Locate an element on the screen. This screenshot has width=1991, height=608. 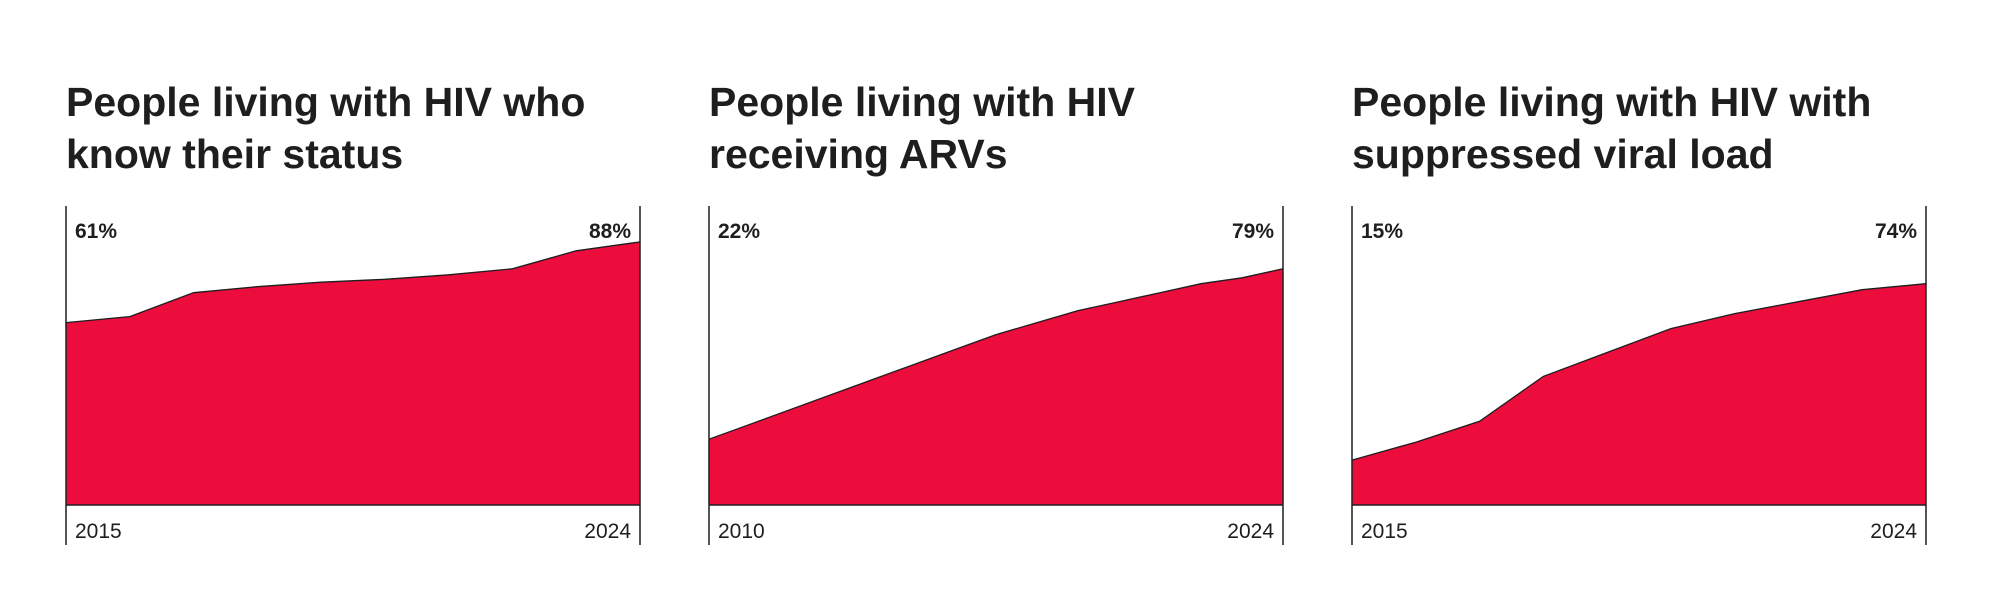
end-value-label: 88% is located at coordinates (610, 231).